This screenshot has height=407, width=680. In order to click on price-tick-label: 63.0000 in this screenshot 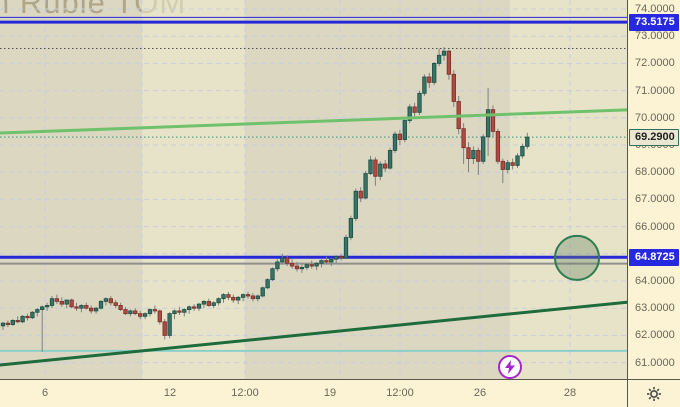, I will do `click(655, 308)`.